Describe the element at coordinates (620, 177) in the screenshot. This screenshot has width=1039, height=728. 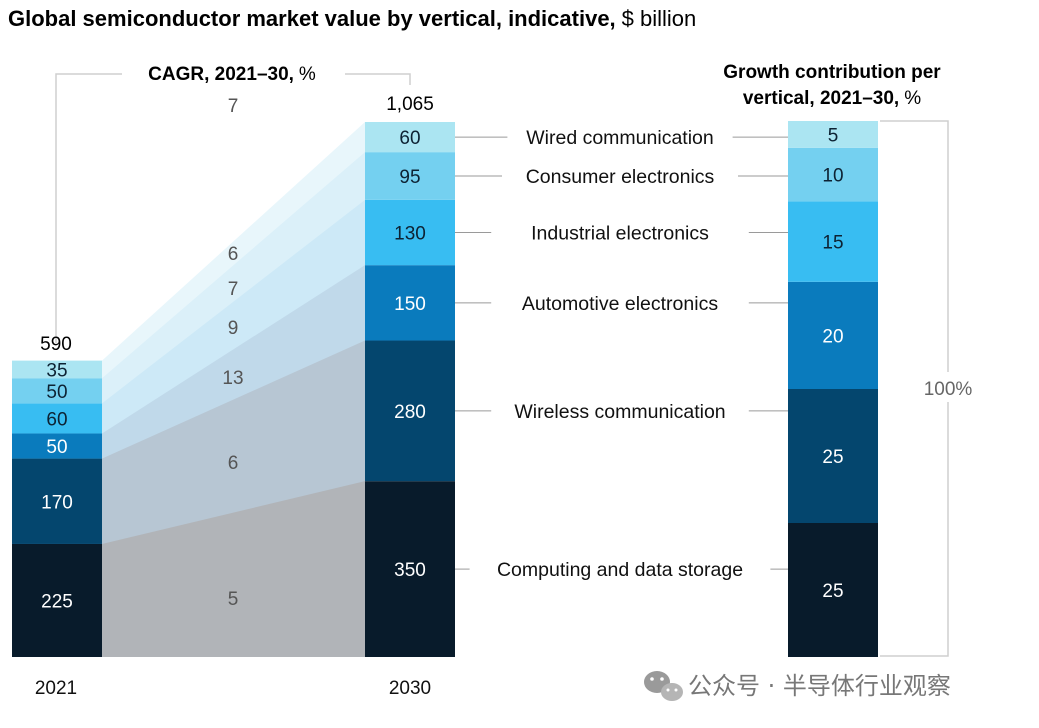
I see `category-consumer-electronics: Consumer electronics` at that location.